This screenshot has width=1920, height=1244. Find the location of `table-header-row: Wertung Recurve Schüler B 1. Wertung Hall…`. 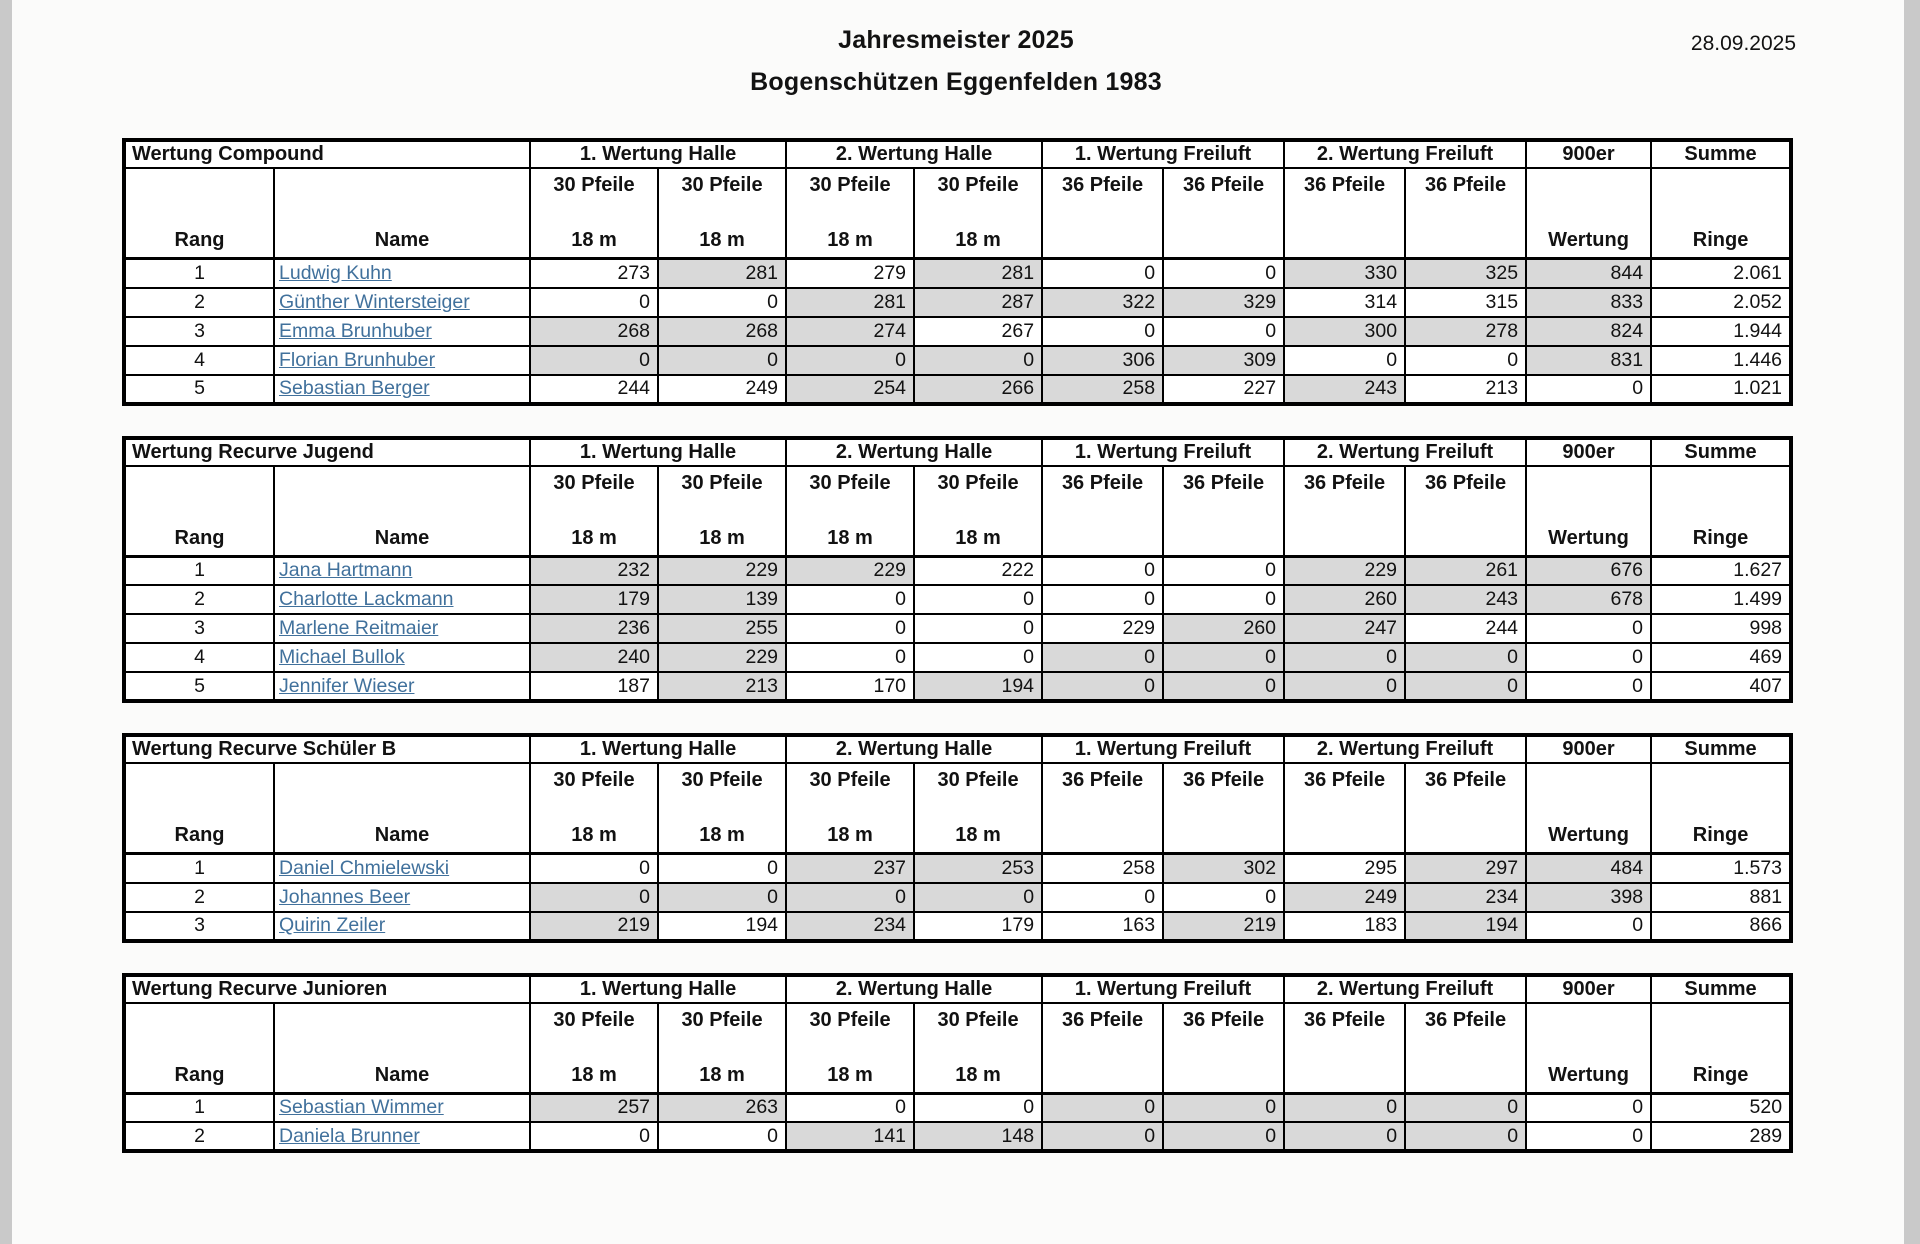

table-header-row: Wertung Recurve Schüler B 1. Wertung Hall… is located at coordinates (957, 749).